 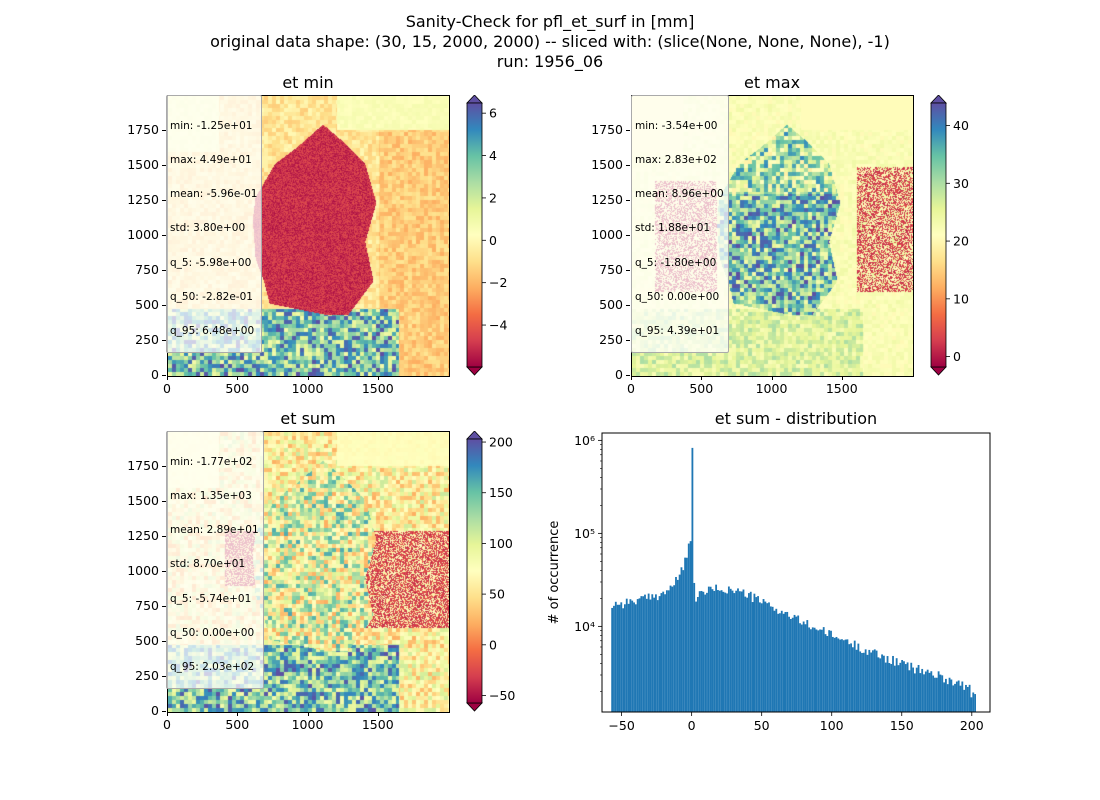 What do you see at coordinates (584, 533) in the screenshot?
I see `hist-y-tick-label: 10⁵` at bounding box center [584, 533].